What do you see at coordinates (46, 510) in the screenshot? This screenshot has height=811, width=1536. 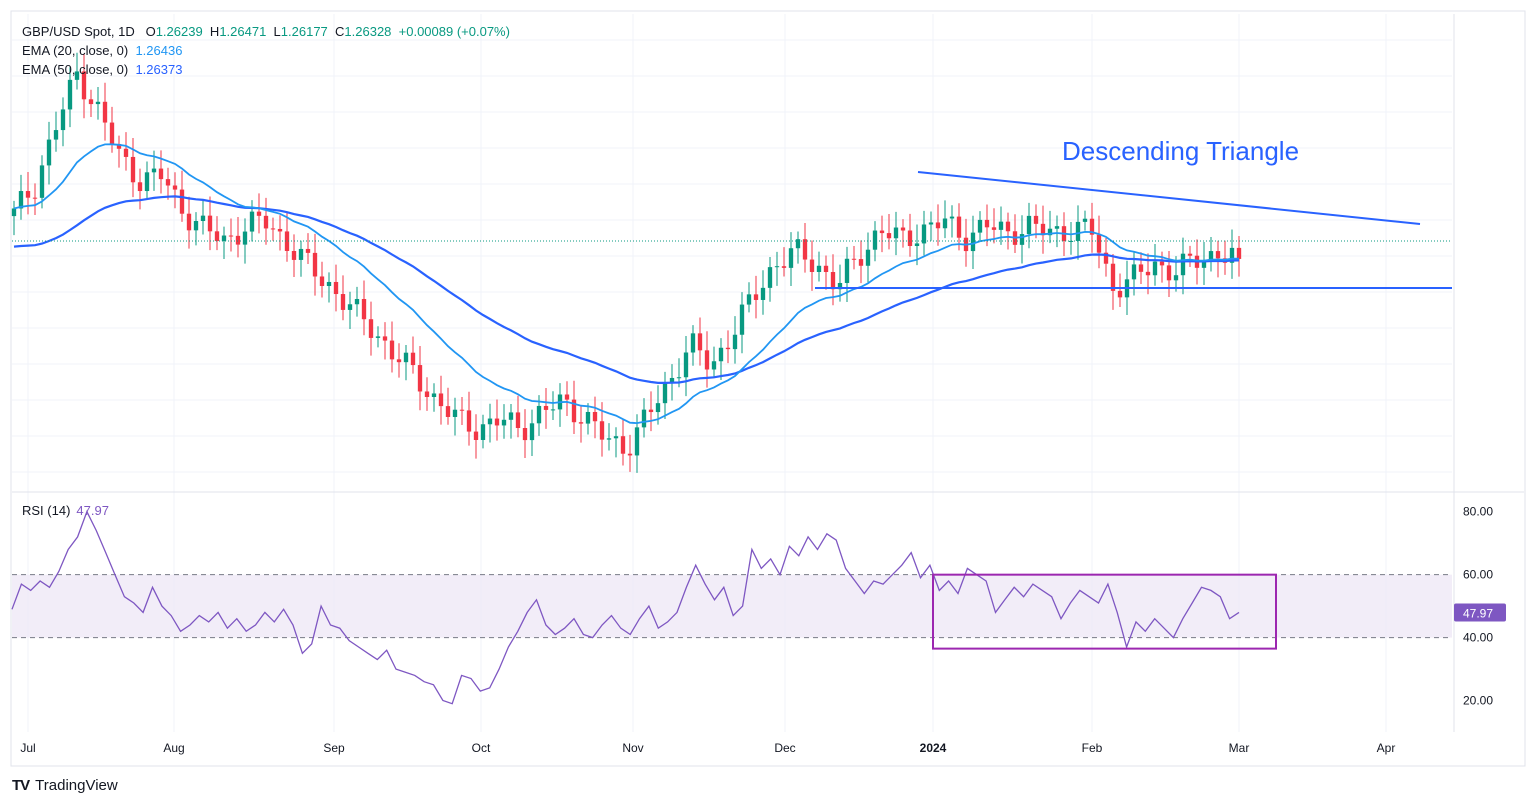 I see `rsi-label: RSI (14)` at bounding box center [46, 510].